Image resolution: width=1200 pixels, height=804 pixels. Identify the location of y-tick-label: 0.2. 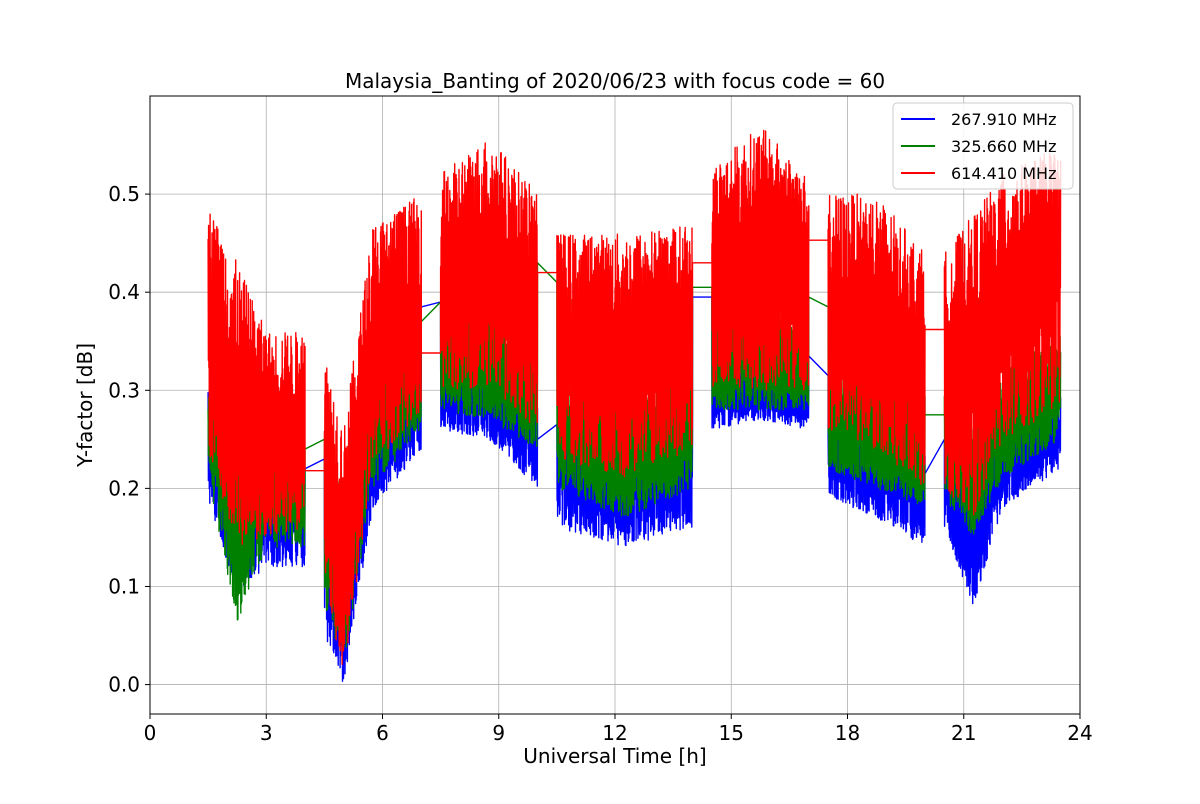
(124, 488).